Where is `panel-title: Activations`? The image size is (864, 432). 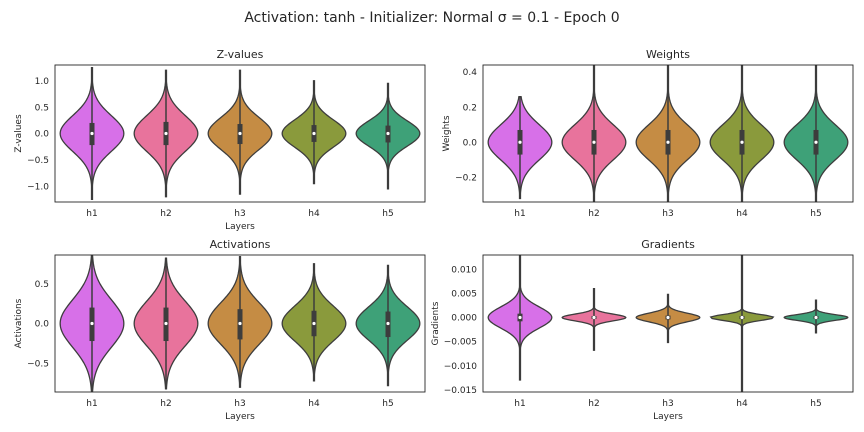 panel-title: Activations is located at coordinates (240, 244).